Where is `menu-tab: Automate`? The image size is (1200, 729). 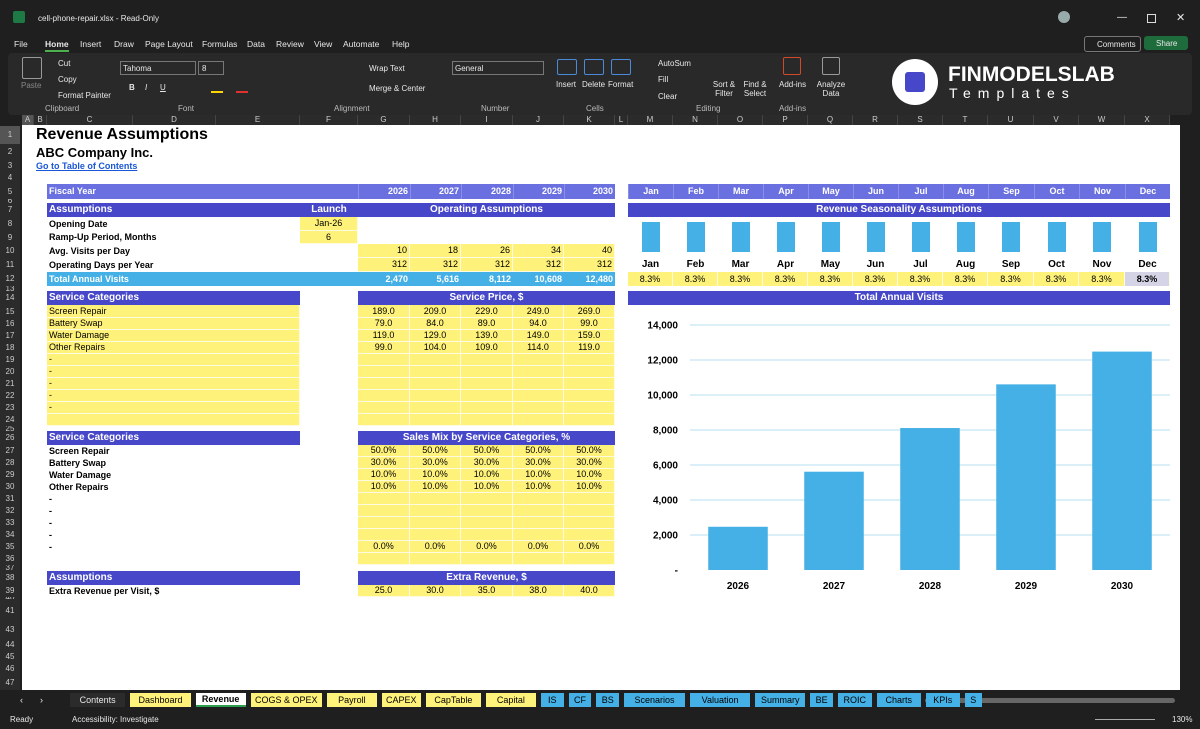
menu-tab: Automate is located at coordinates (361, 44).